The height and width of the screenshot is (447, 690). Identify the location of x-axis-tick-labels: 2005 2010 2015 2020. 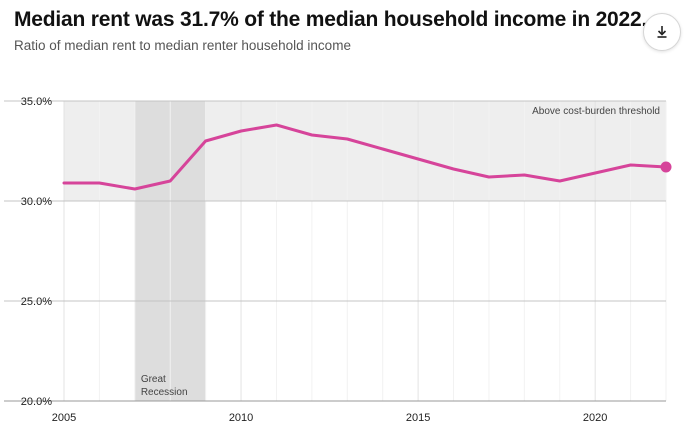
(330, 418).